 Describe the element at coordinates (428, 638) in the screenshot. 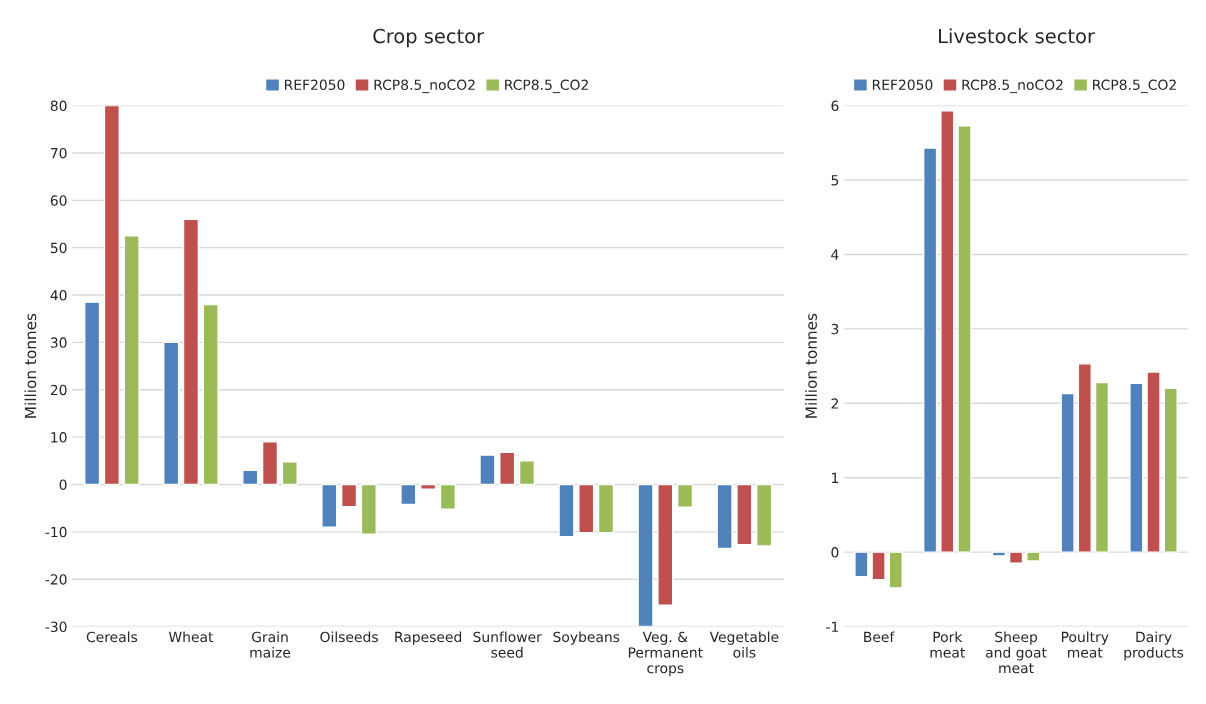

I see `x-tick-label: Rapeseed` at that location.